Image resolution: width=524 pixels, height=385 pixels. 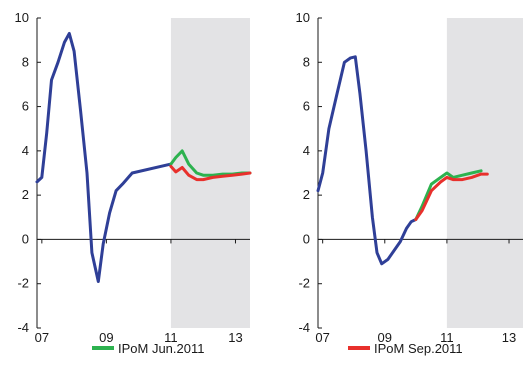 I want to click on green-projection-line, so click(x=448, y=195).